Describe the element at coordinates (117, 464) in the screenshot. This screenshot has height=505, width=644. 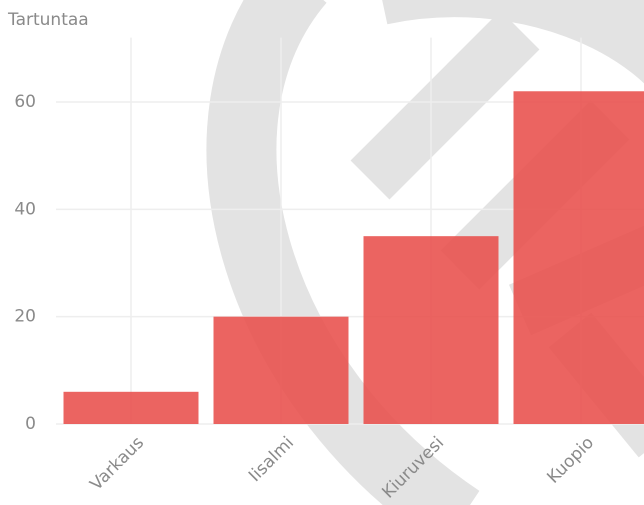
I see `x-tick-label: Varkaus` at that location.